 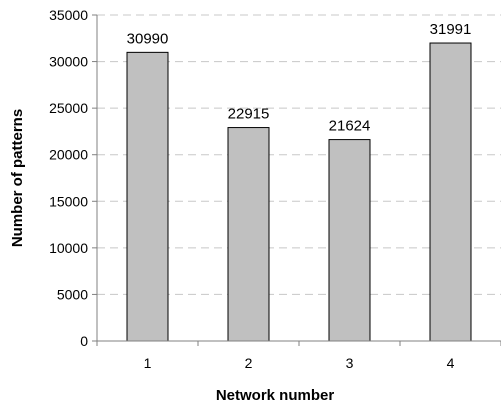 I want to click on y-tick-label-20000: 20000, so click(x=68, y=155).